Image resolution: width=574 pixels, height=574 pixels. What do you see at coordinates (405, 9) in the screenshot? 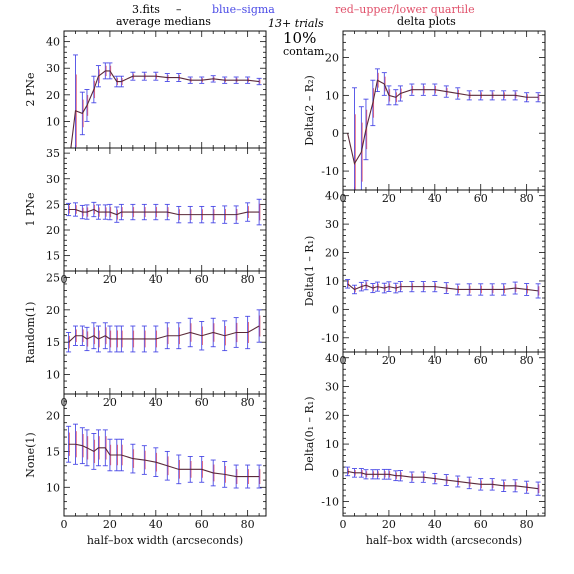
I see `legend-quartile: red–upper/lower quartile` at bounding box center [405, 9].